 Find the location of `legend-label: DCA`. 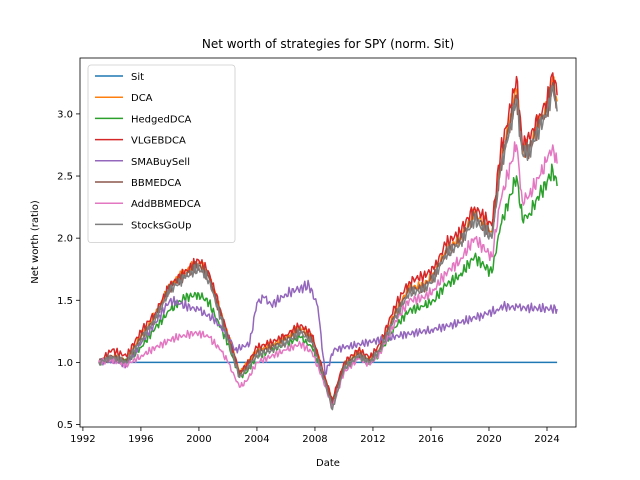

legend-label: DCA is located at coordinates (142, 98).